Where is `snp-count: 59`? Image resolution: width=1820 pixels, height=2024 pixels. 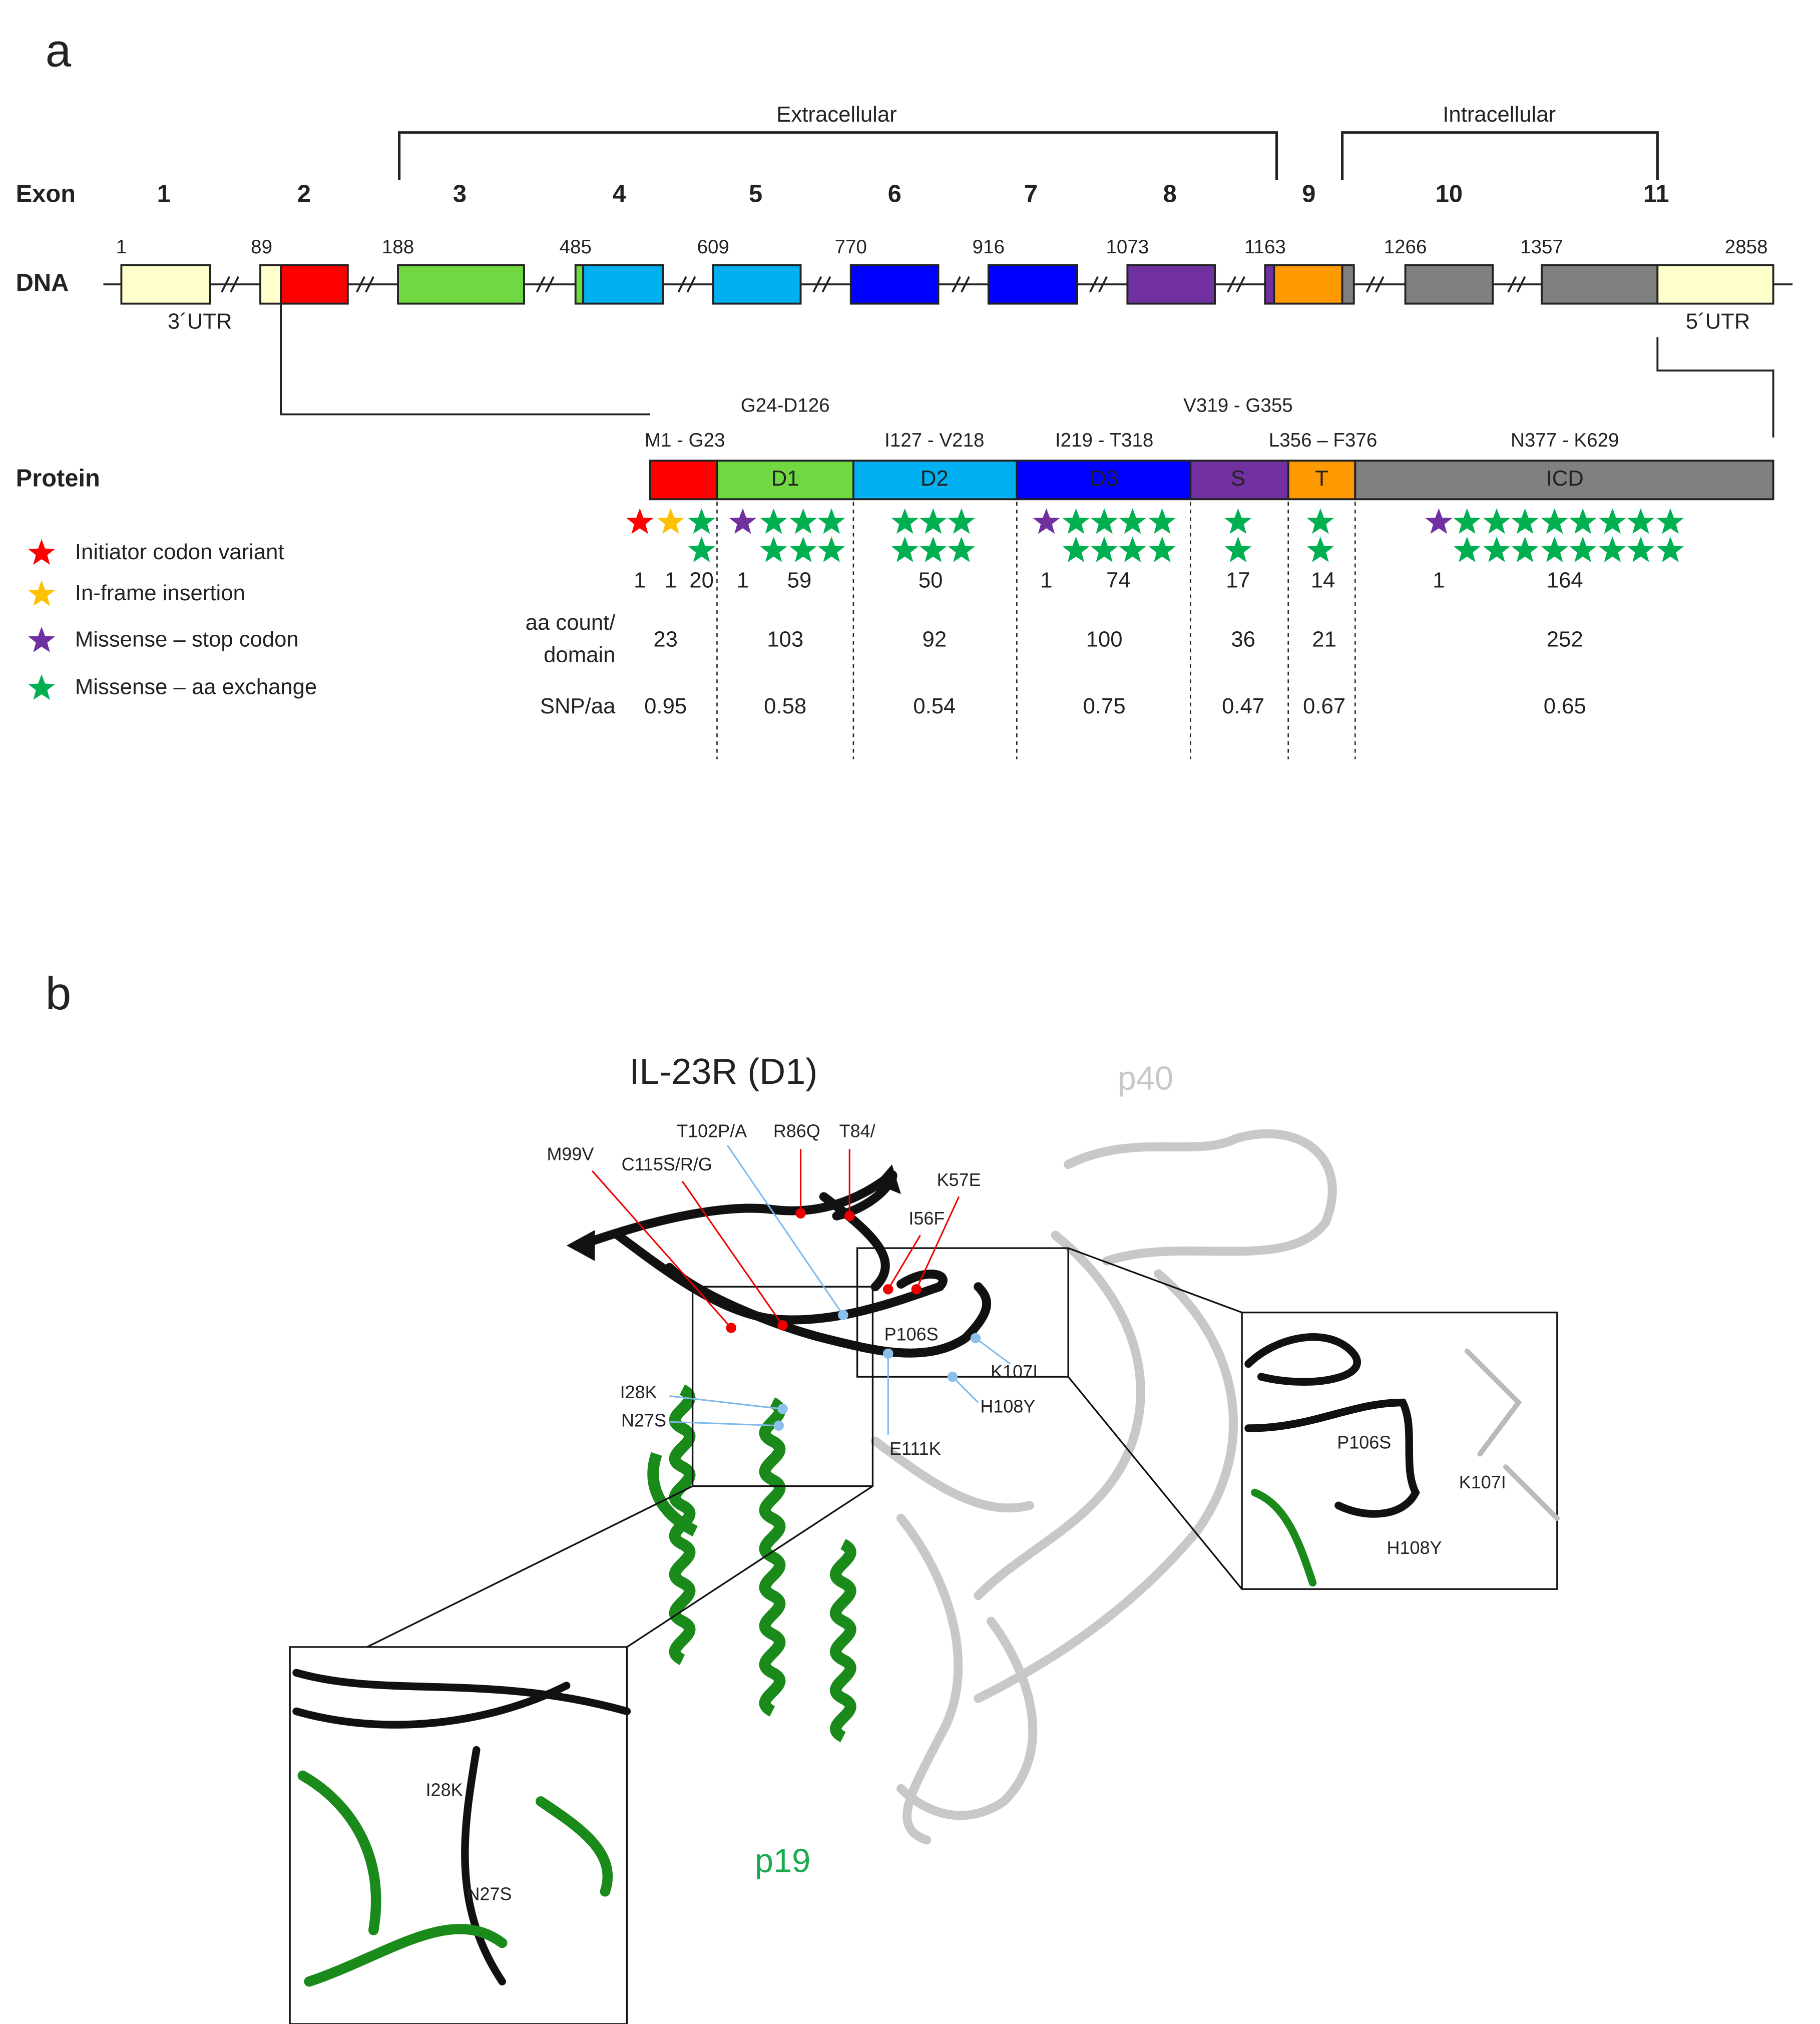 snp-count: 59 is located at coordinates (799, 580).